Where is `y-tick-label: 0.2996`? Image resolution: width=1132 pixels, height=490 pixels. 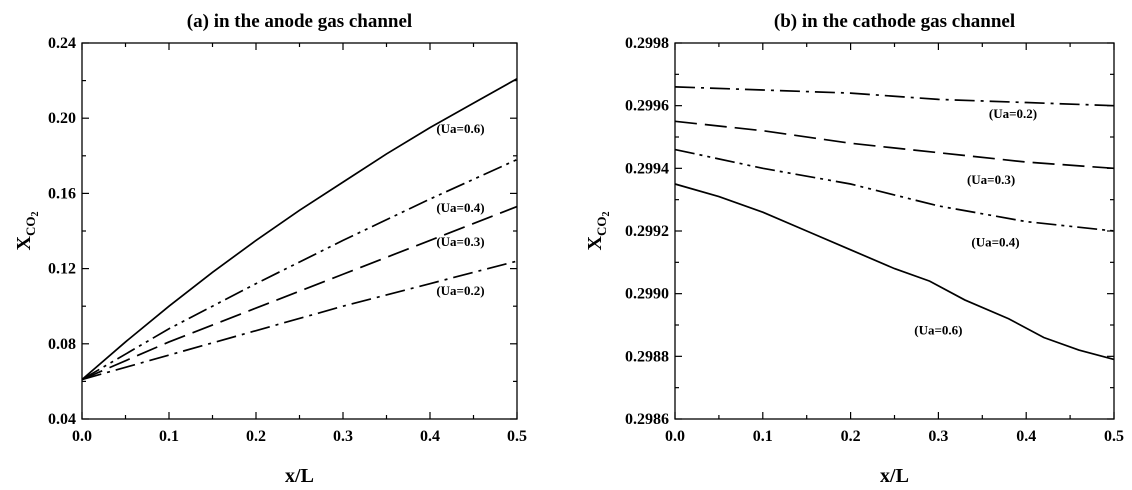 y-tick-label: 0.2996 is located at coordinates (647, 106).